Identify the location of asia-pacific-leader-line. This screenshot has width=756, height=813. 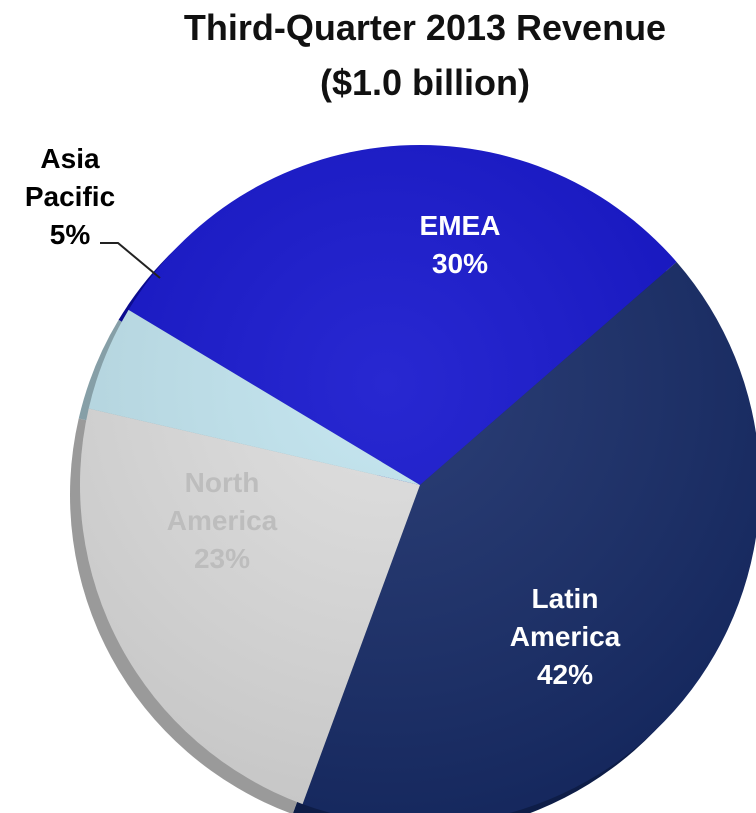
(130, 260).